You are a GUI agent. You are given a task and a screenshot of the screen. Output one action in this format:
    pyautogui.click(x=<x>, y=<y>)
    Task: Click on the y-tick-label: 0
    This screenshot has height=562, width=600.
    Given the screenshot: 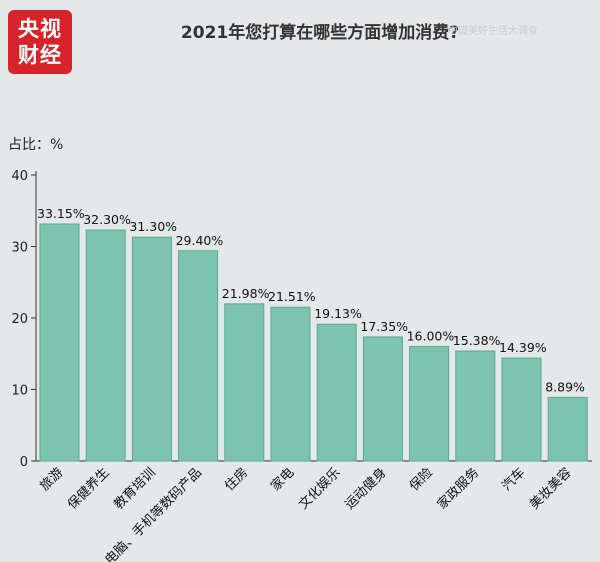 What is the action you would take?
    pyautogui.click(x=24, y=462)
    